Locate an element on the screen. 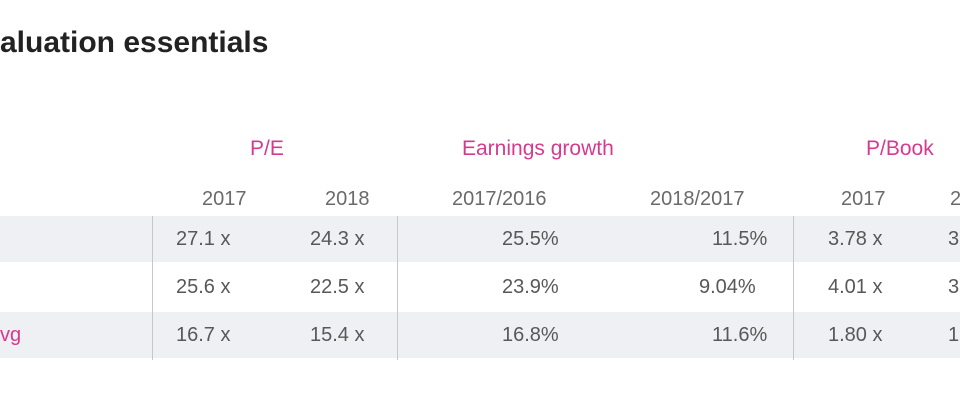 The width and height of the screenshot is (960, 400). row-label: vg is located at coordinates (11, 335).